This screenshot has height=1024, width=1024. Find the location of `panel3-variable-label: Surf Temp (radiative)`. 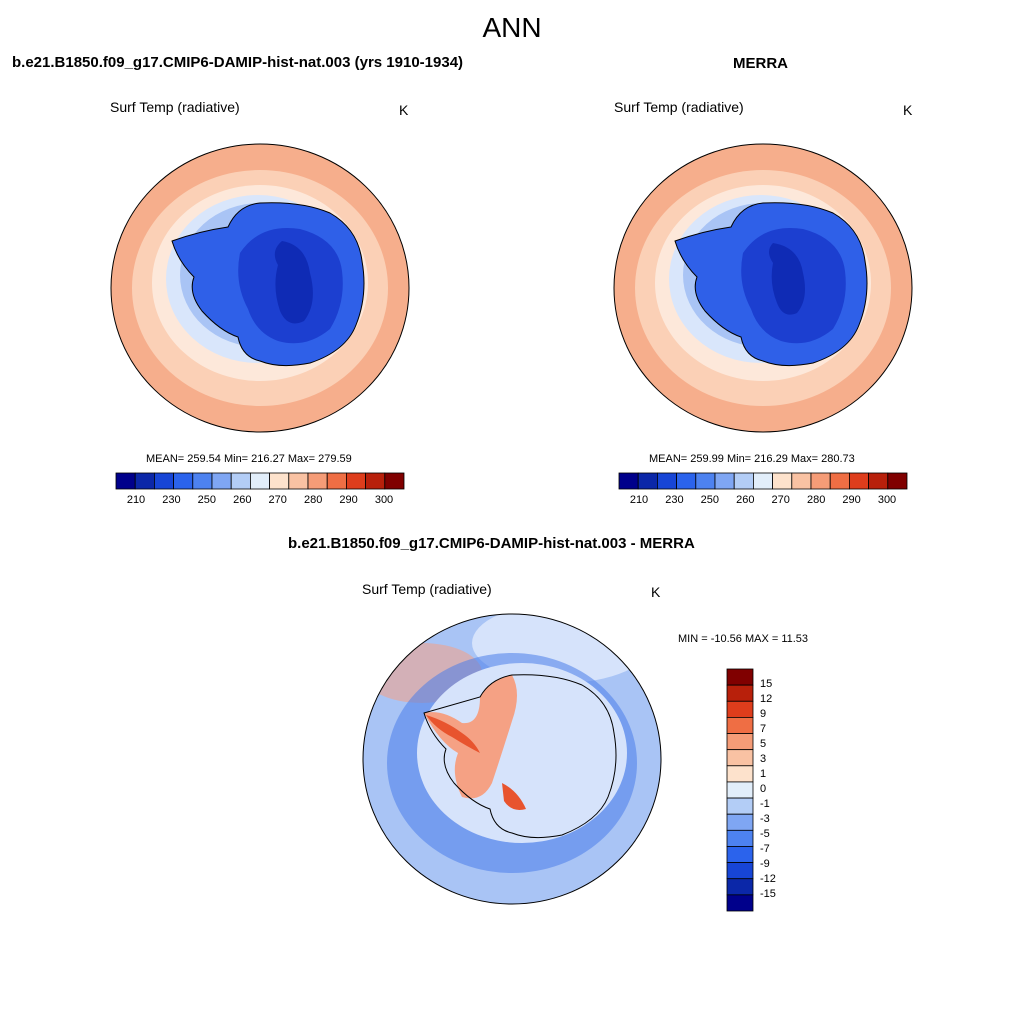

panel3-variable-label: Surf Temp (radiative) is located at coordinates (427, 589).